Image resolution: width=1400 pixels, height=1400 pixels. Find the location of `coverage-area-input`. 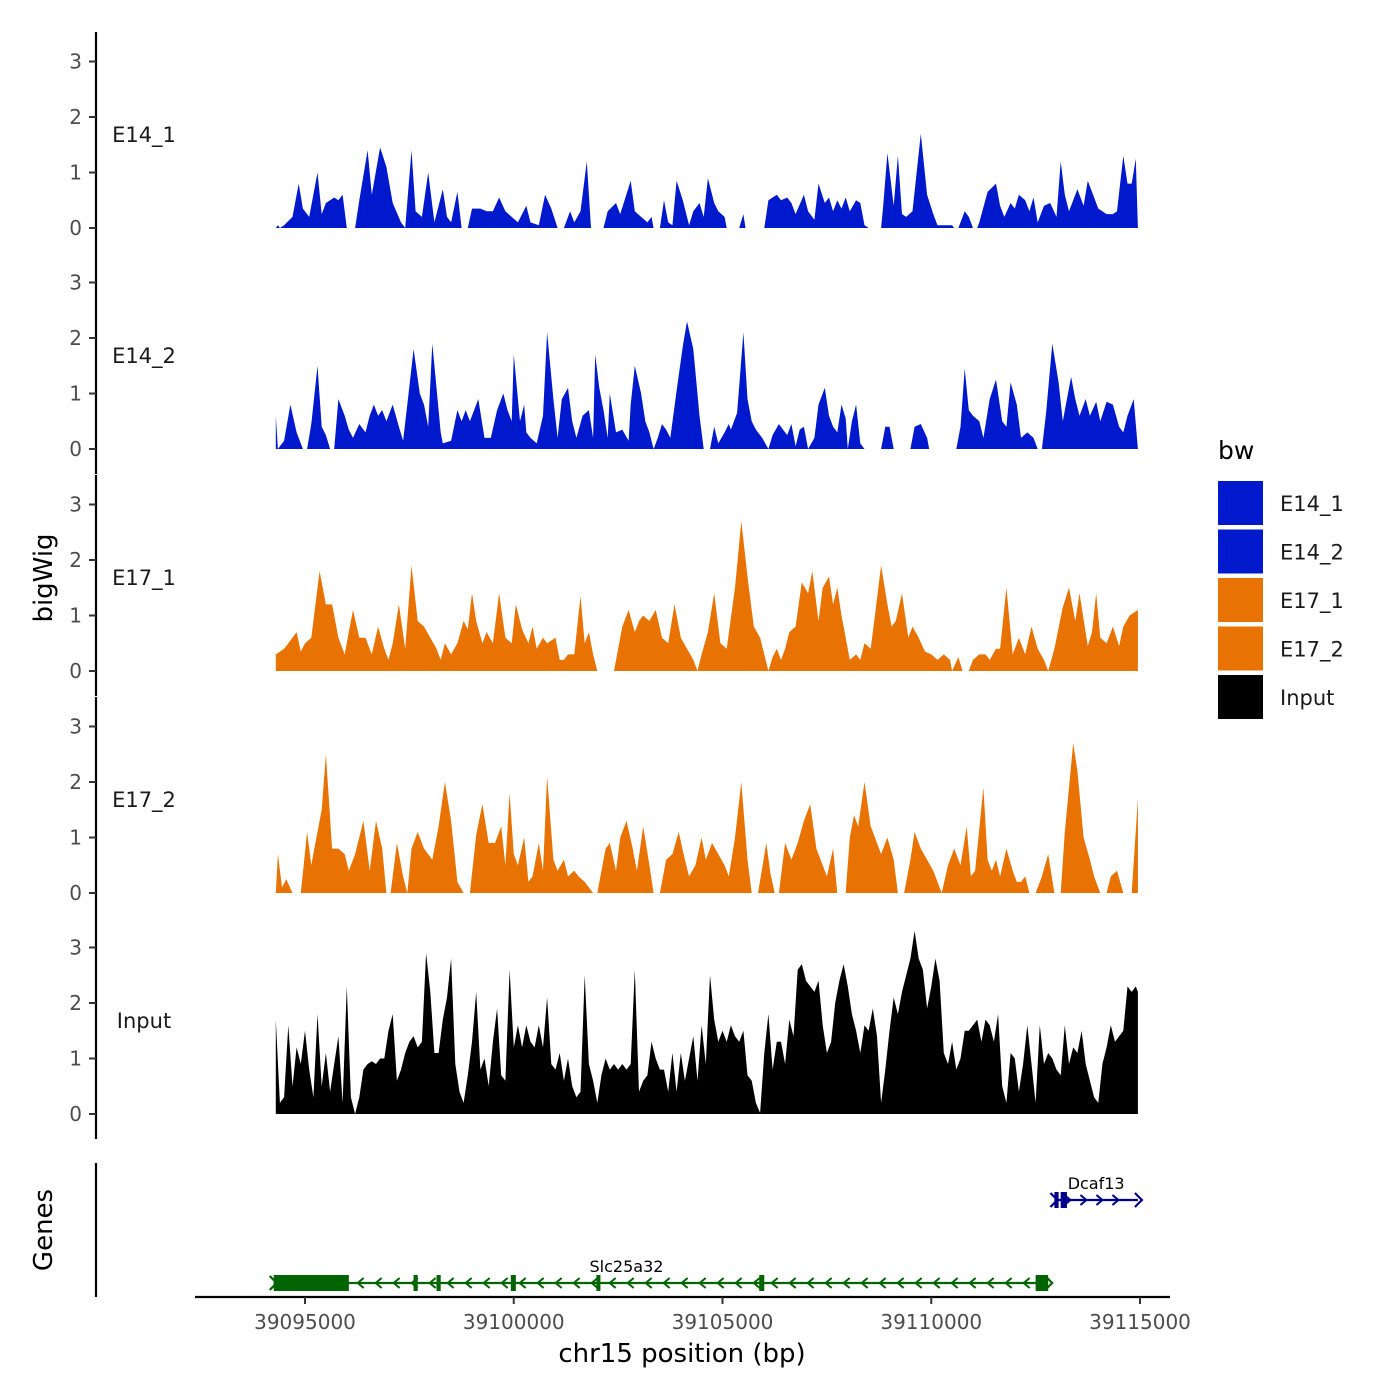

coverage-area-input is located at coordinates (706, 1022).